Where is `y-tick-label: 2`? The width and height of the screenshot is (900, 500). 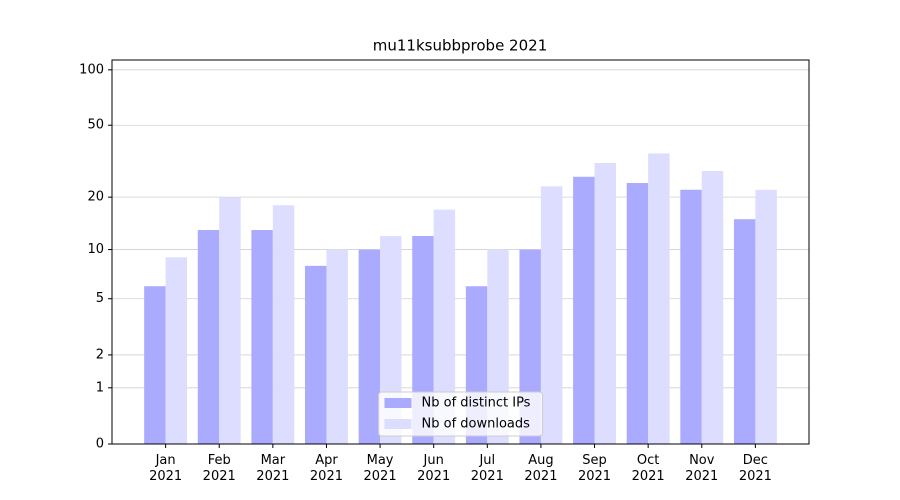 y-tick-label: 2 is located at coordinates (100, 354).